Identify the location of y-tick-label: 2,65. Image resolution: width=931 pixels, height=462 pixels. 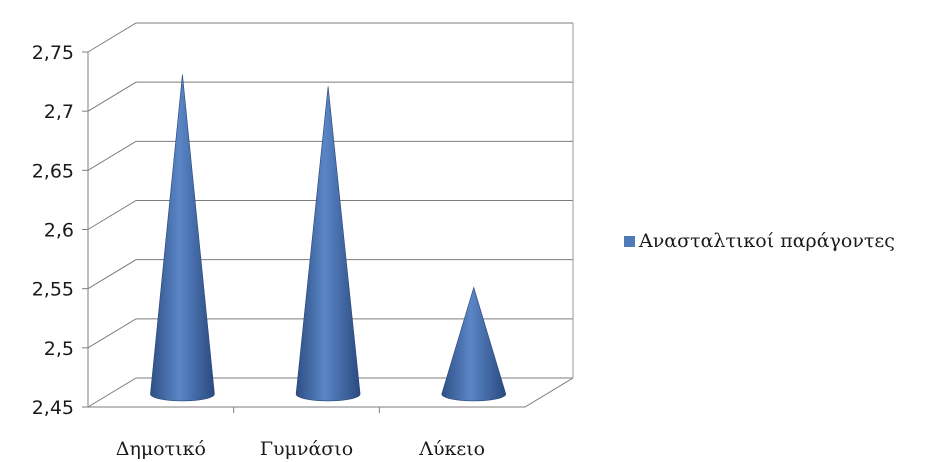
(53, 171).